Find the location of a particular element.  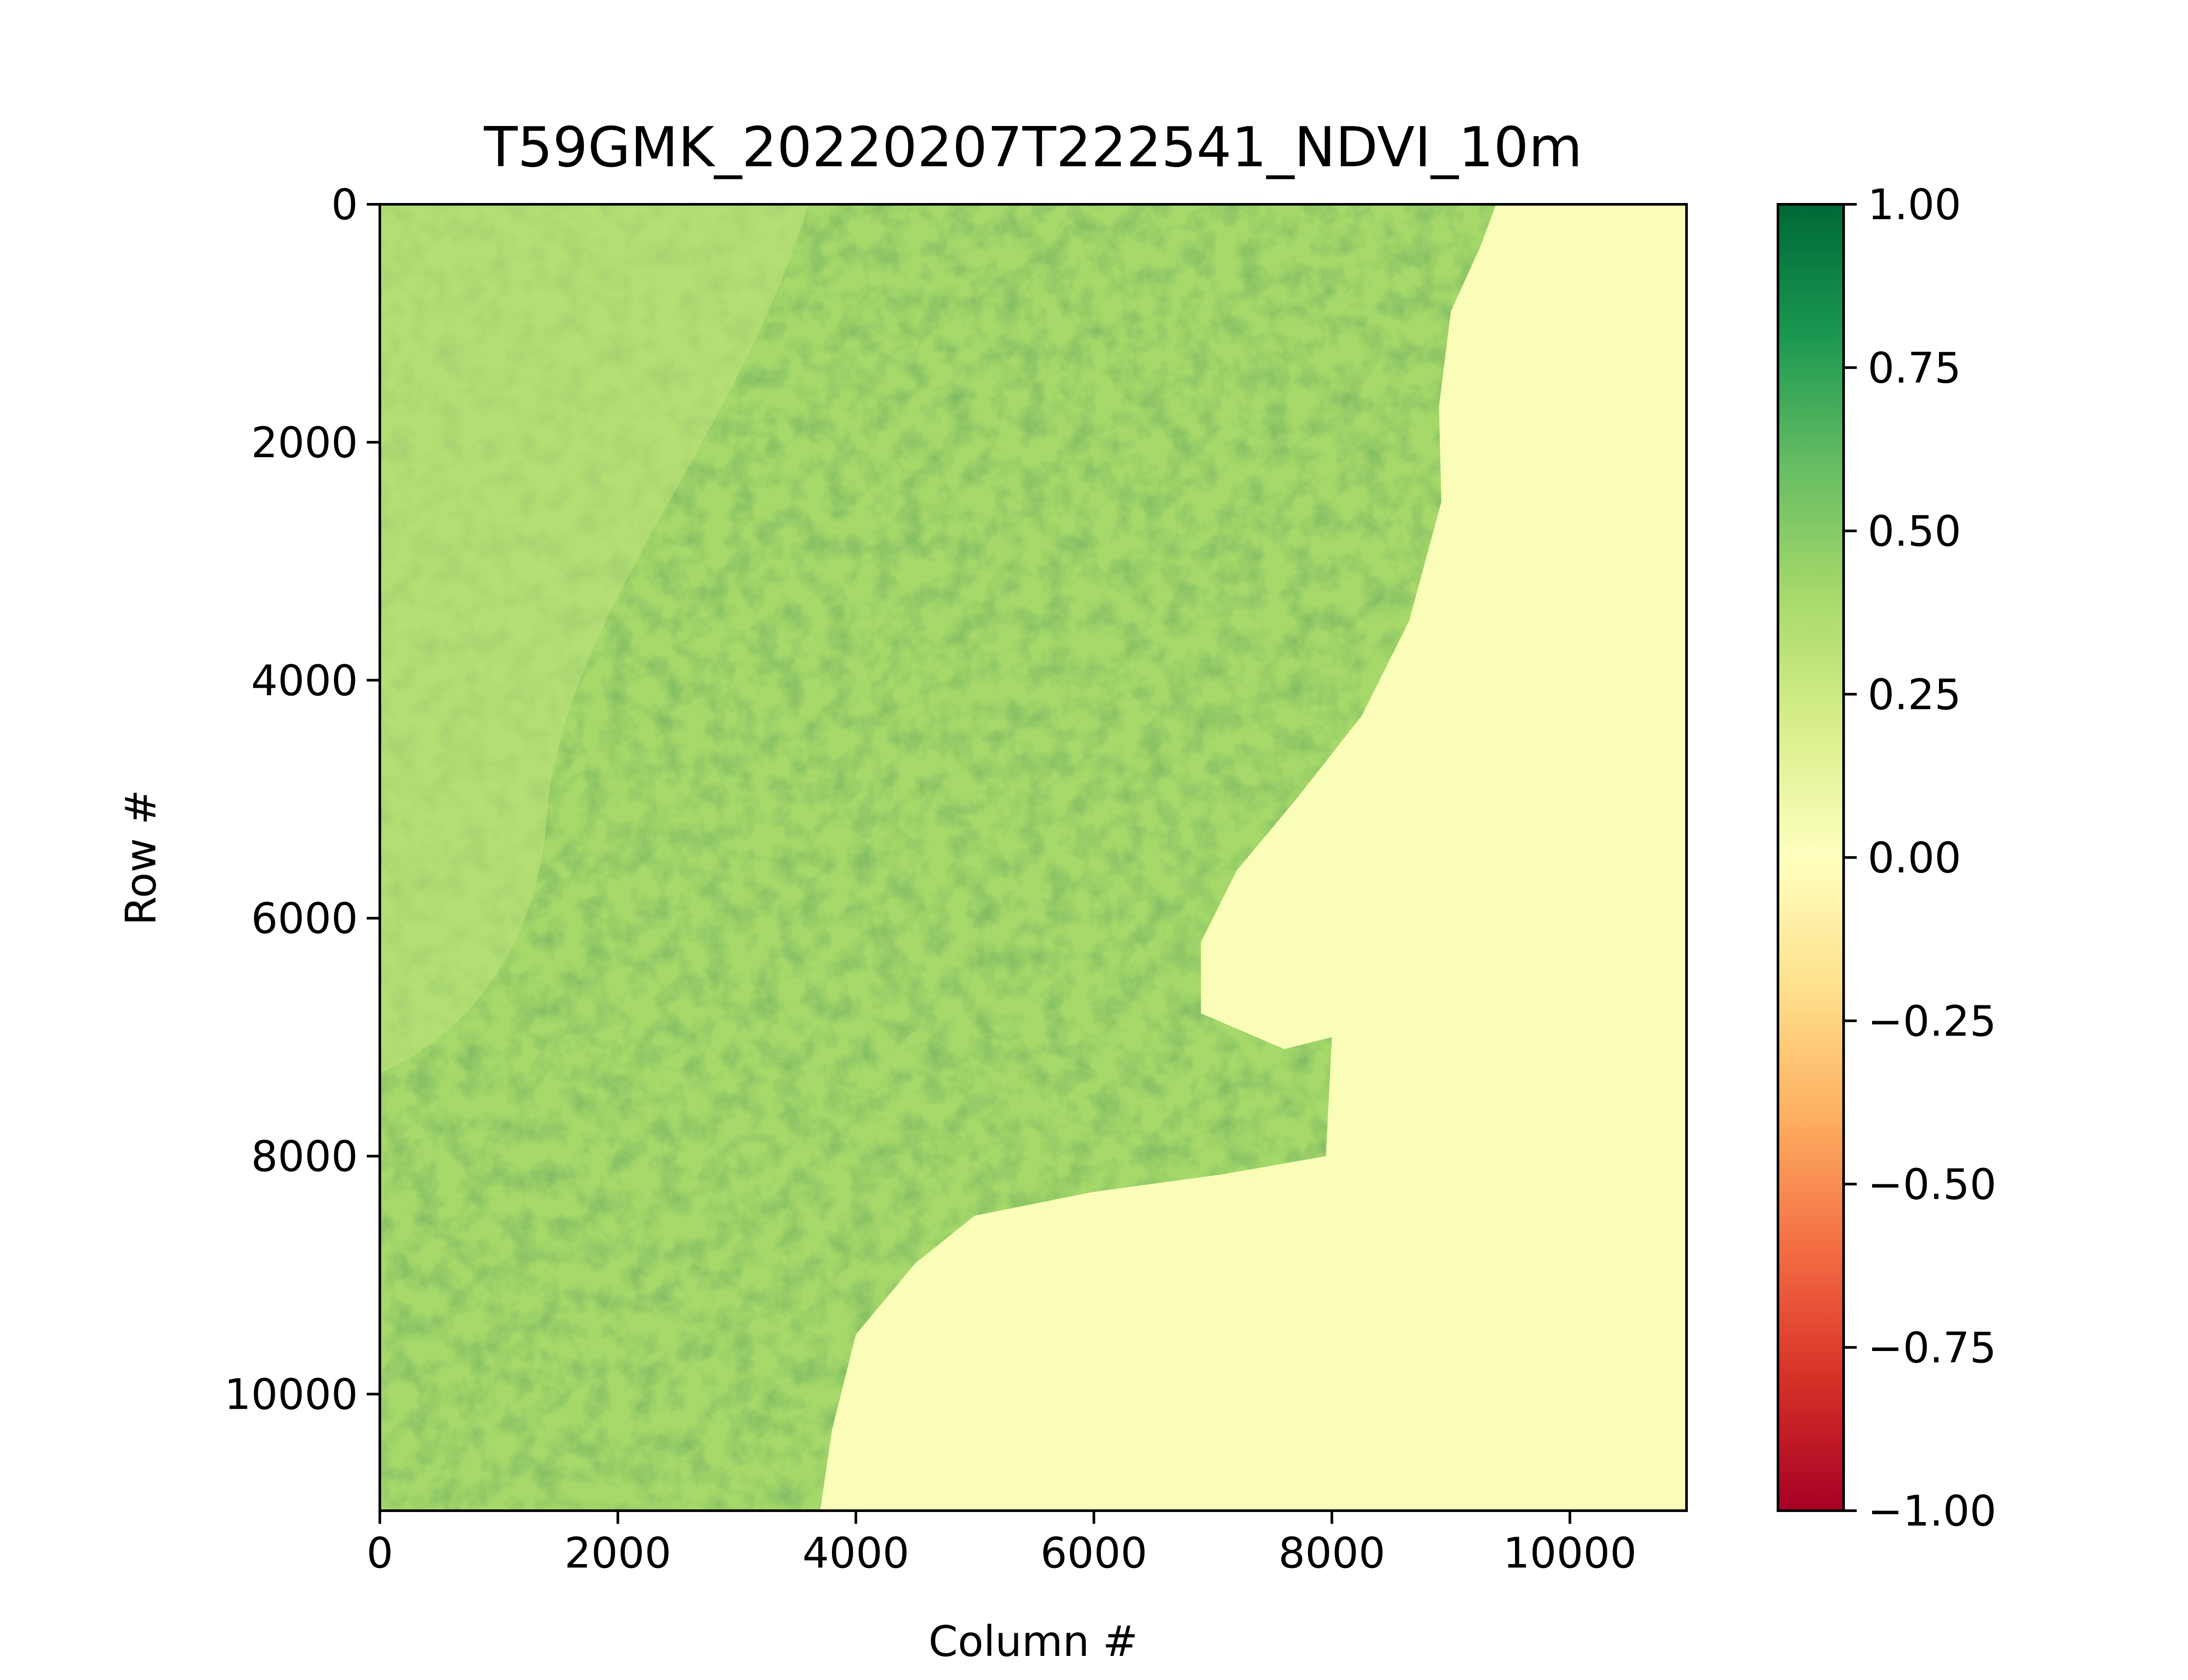

y-tick-label: 6000 is located at coordinates (304, 918).